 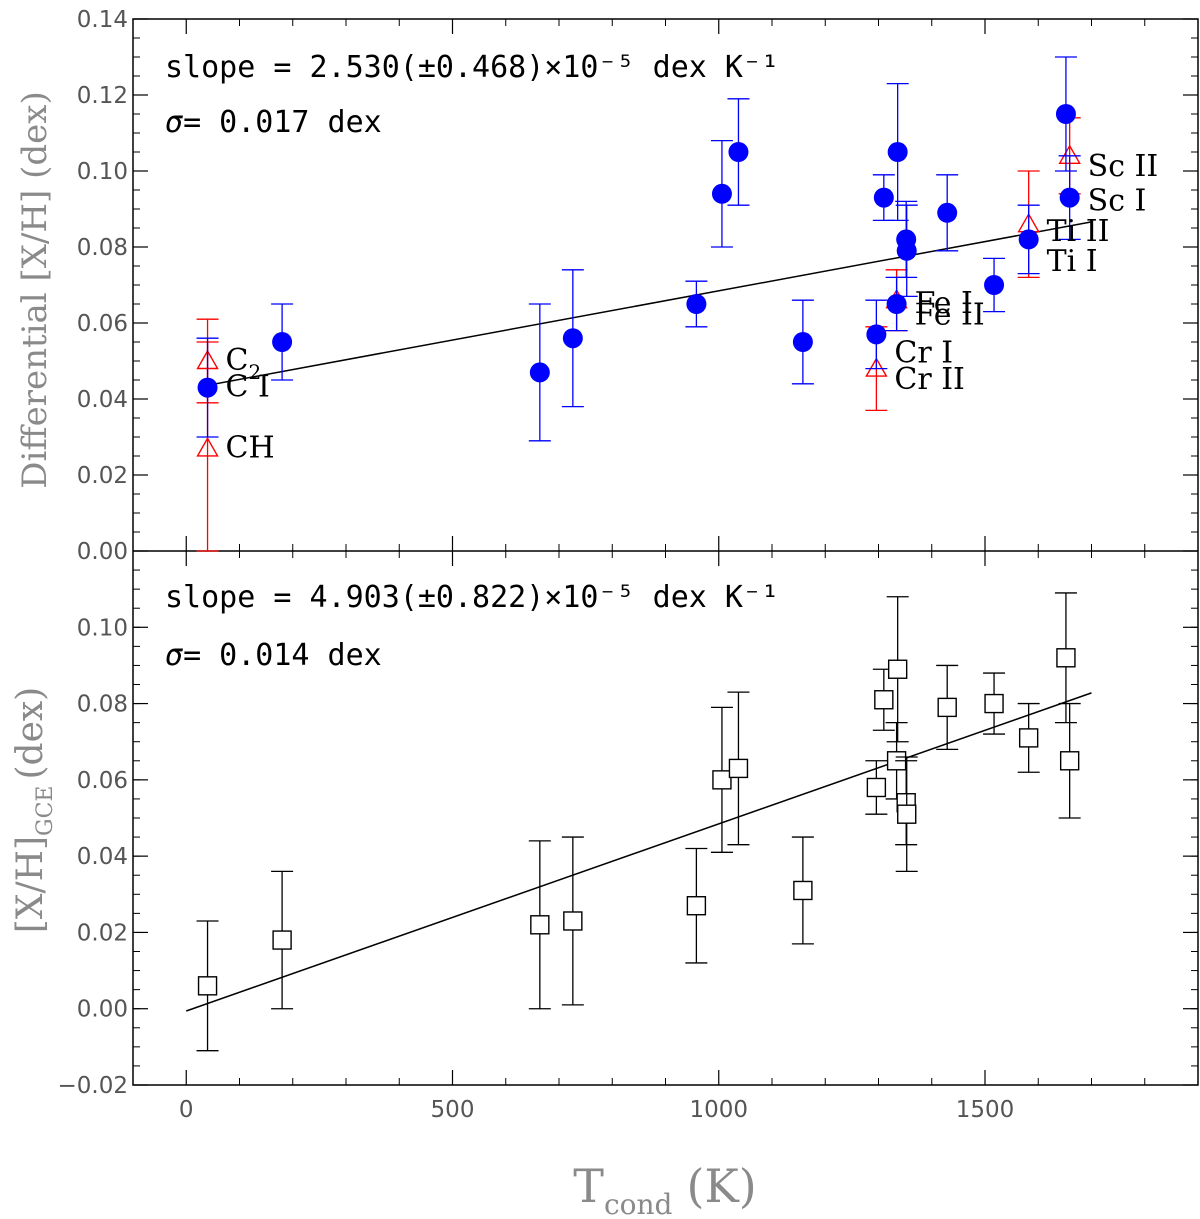 What do you see at coordinates (30, 884) in the screenshot?
I see `bottom-y-label-main: [X/H]` at bounding box center [30, 884].